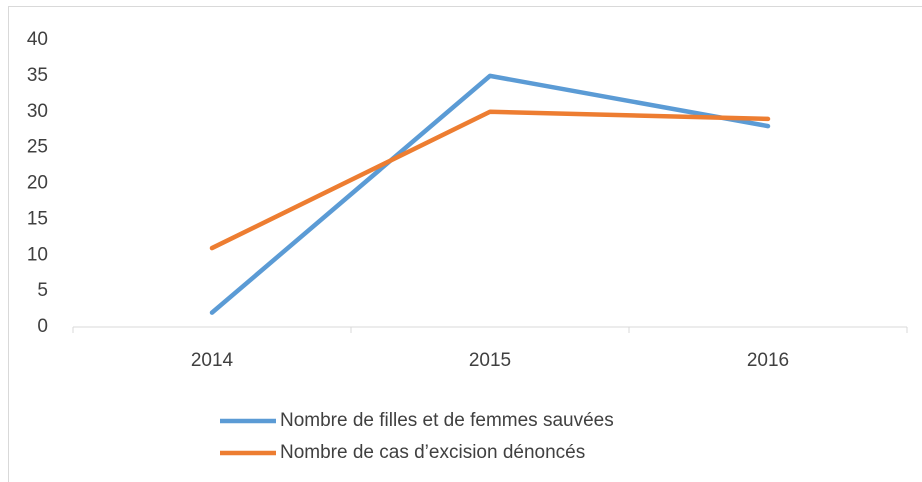  What do you see at coordinates (432, 452) in the screenshot?
I see `legend-label: Nombre de cas d’excision dénoncés` at bounding box center [432, 452].